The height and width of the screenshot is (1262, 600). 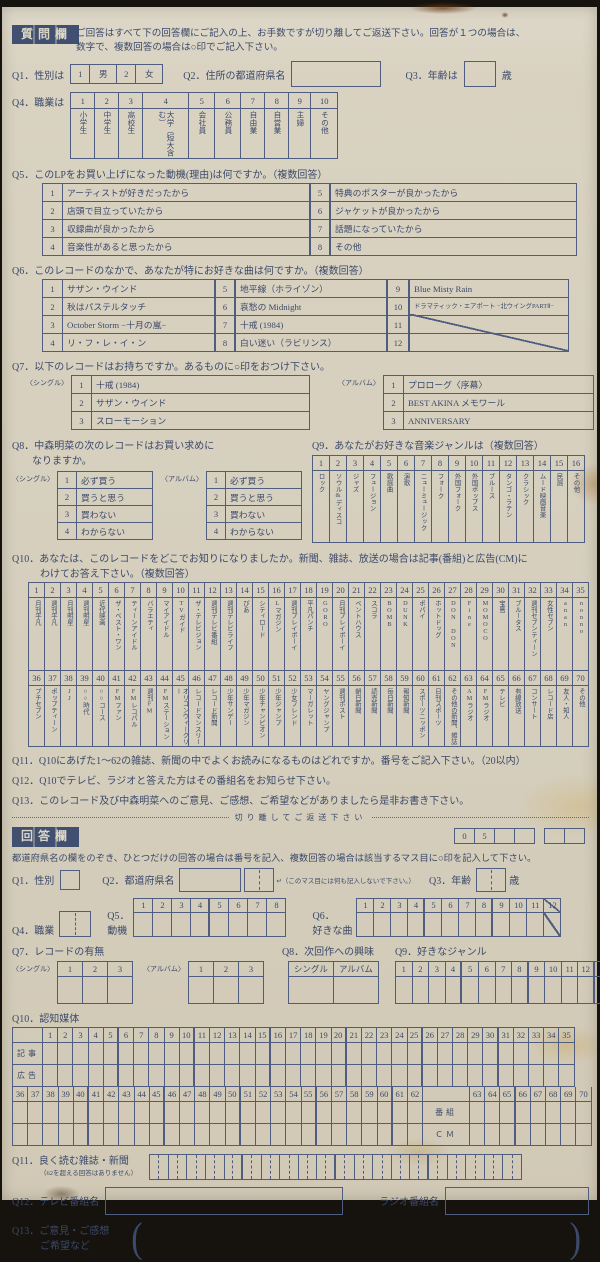 I want to click on age-input-box, so click(x=479, y=74).